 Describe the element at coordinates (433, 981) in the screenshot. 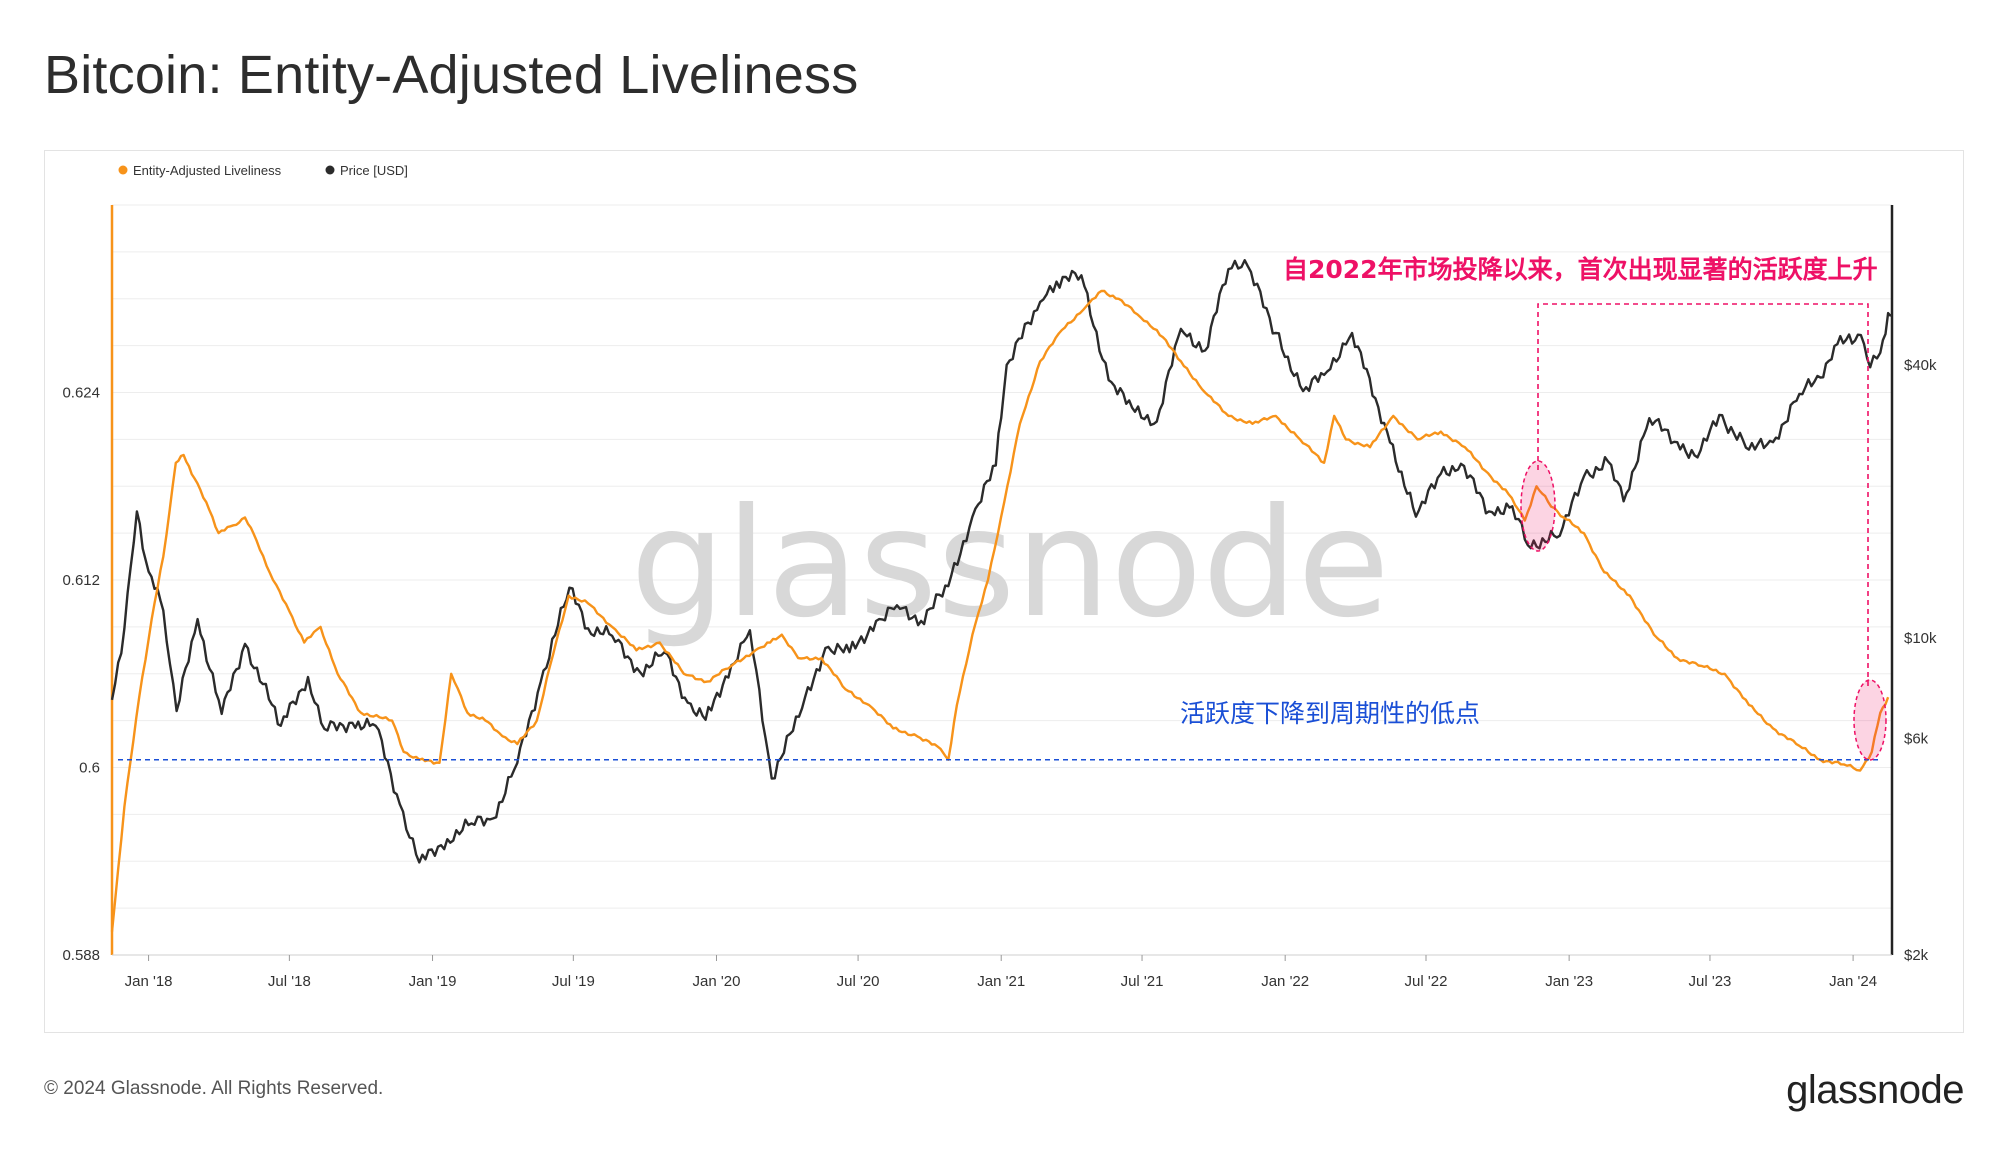

I see `x-tick-label: Jan '19` at that location.